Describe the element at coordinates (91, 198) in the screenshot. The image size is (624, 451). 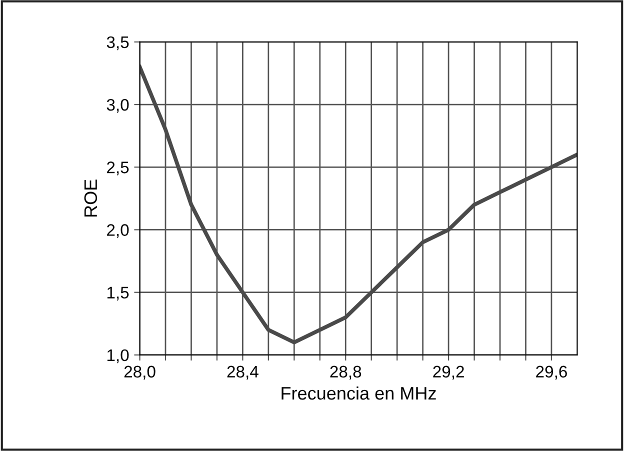
I see `y-axis-title: ROE` at that location.